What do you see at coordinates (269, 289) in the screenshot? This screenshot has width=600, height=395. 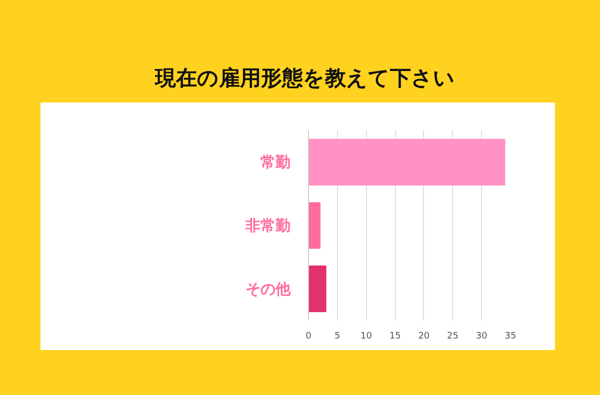 I see `y-tick-label: その他` at bounding box center [269, 289].